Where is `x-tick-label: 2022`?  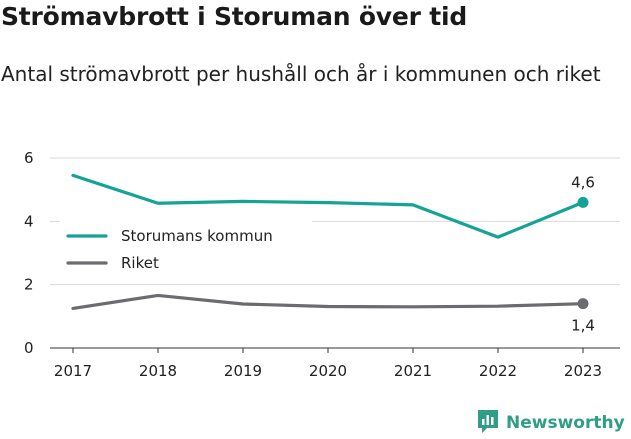
x-tick-label: 2022 is located at coordinates (498, 371).